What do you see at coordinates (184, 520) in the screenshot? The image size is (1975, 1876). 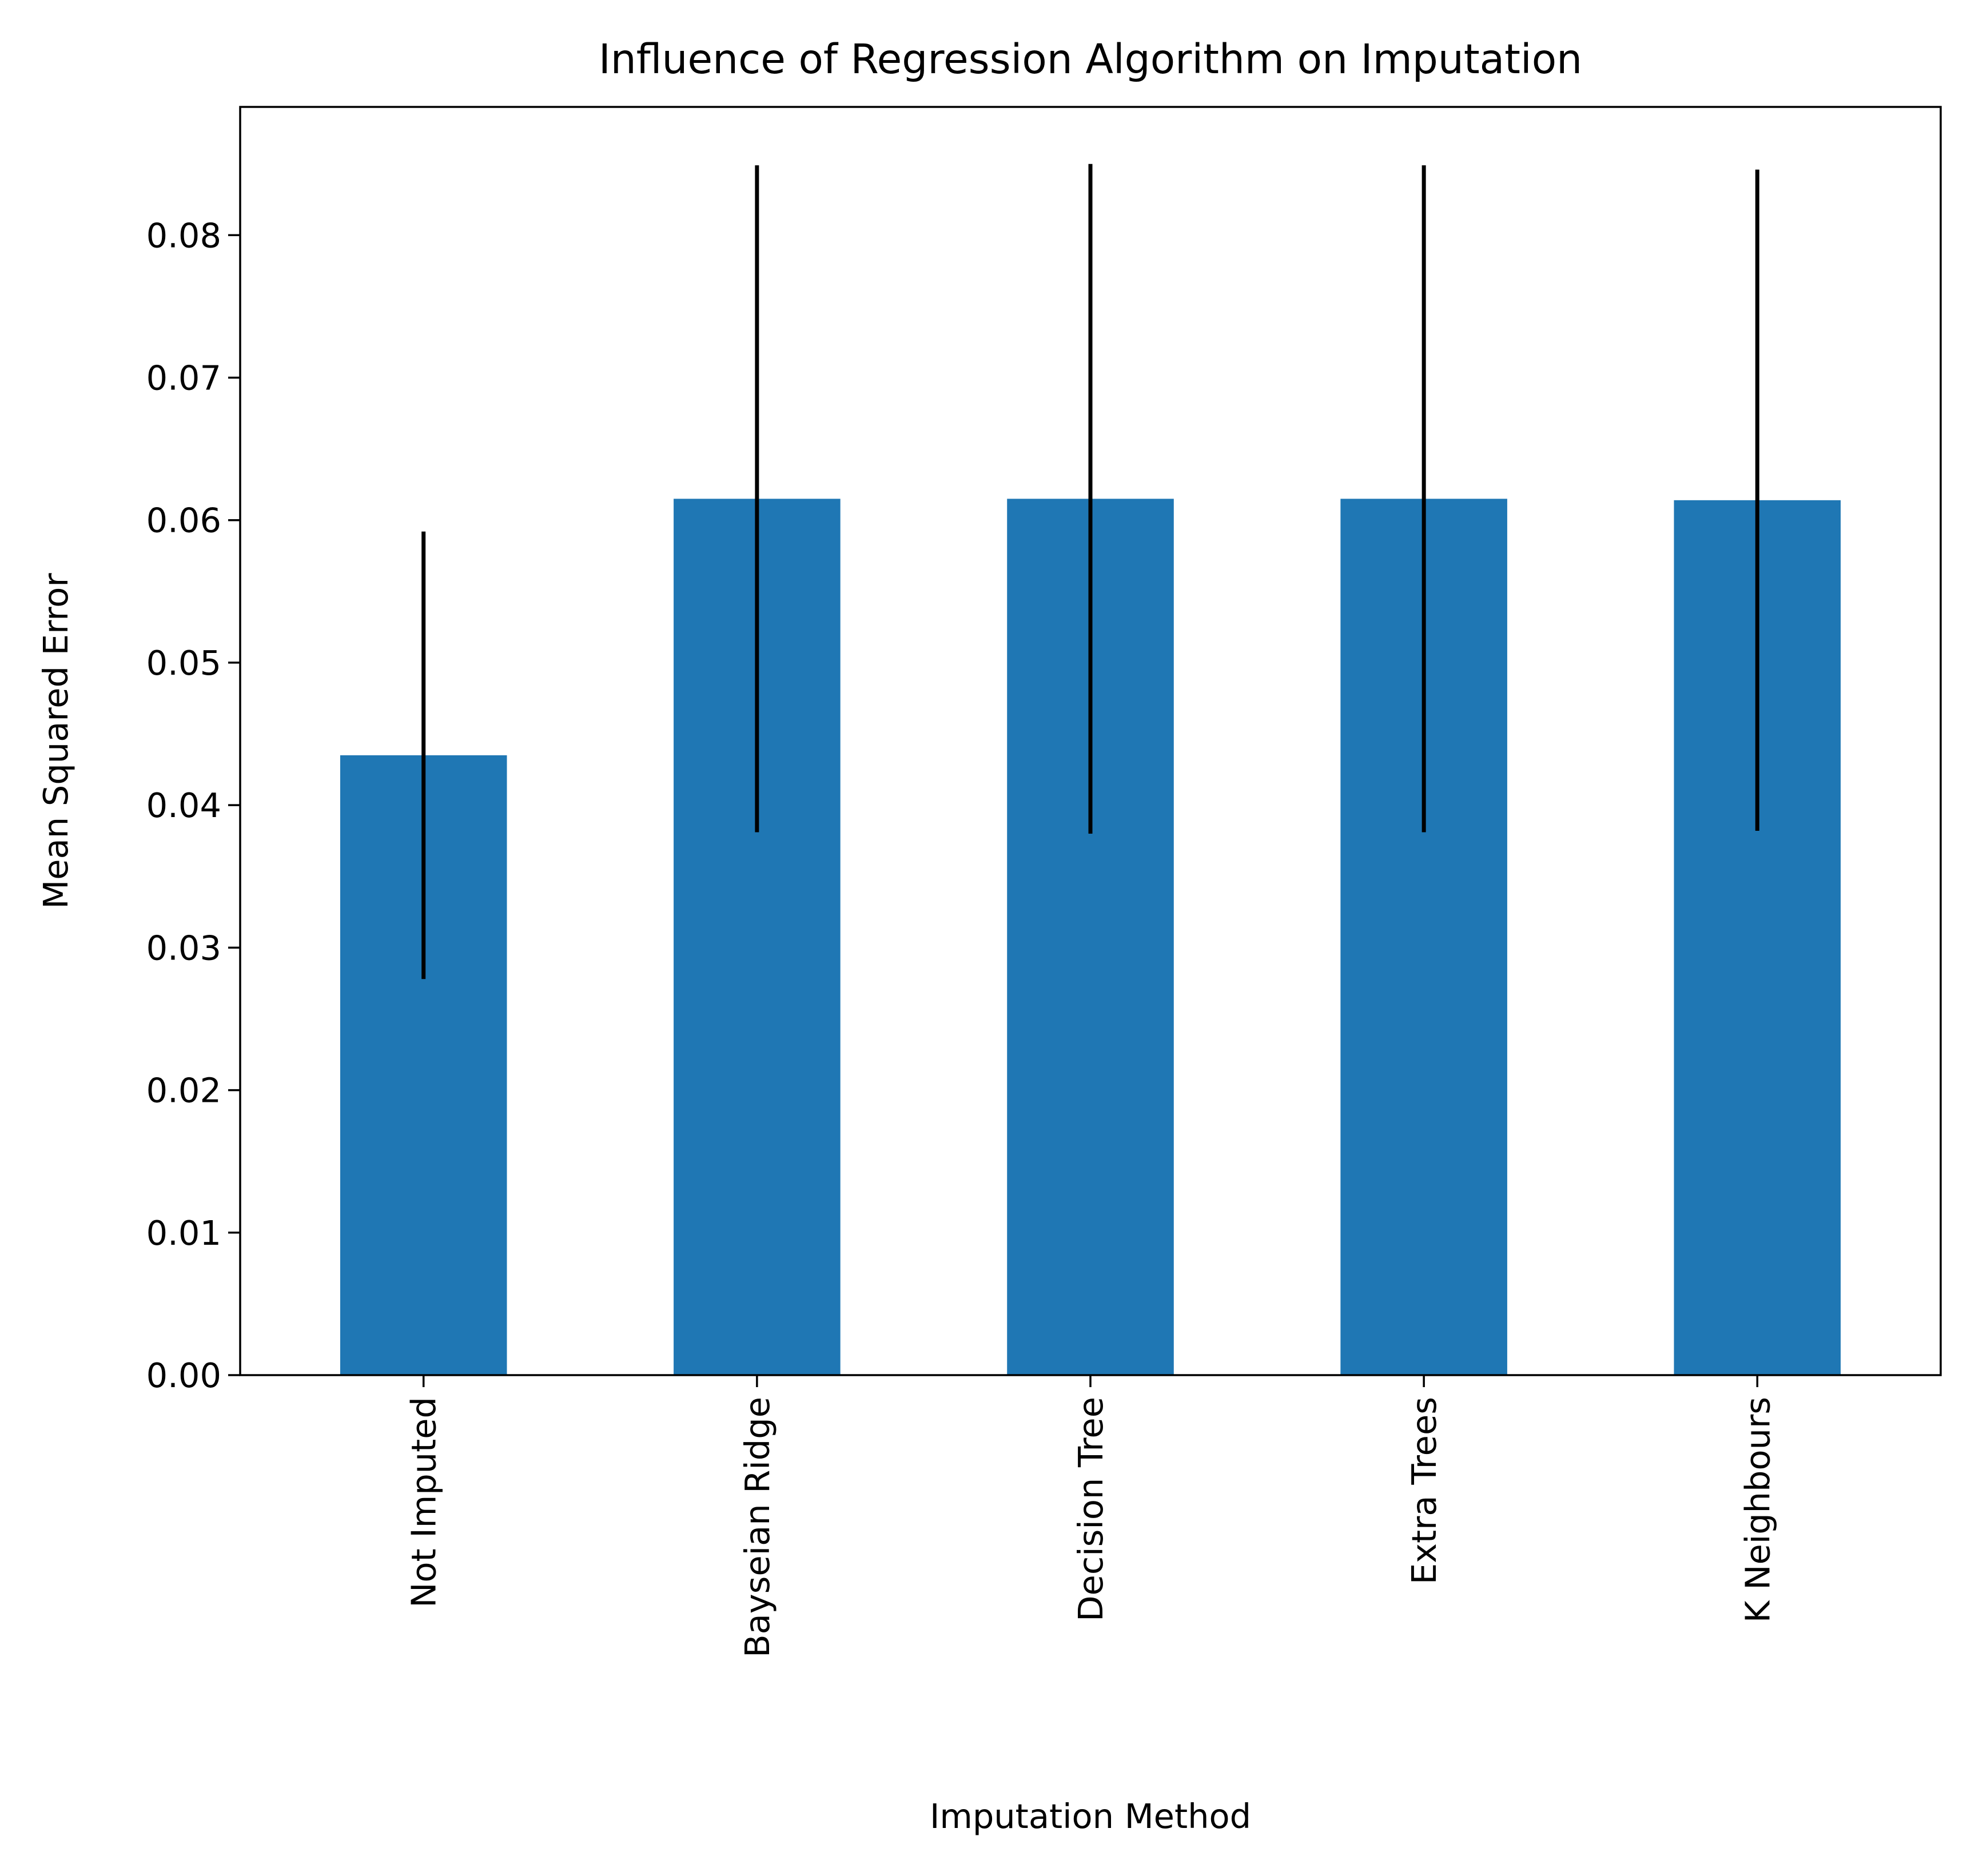 I see `y-tick-label-6: 0.06` at bounding box center [184, 520].